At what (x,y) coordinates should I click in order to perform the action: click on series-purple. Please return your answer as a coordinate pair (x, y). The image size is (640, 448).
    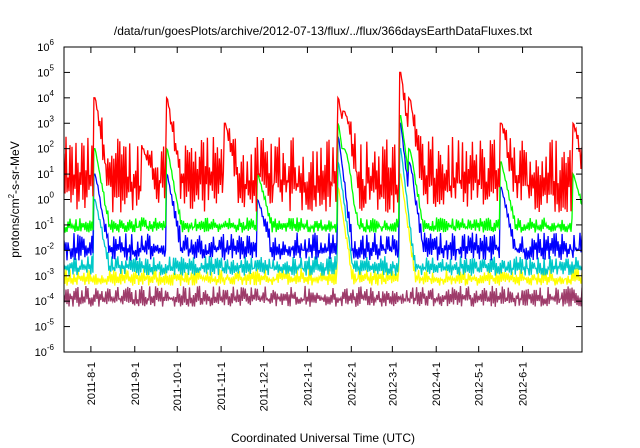
    Looking at the image, I should click on (323, 296).